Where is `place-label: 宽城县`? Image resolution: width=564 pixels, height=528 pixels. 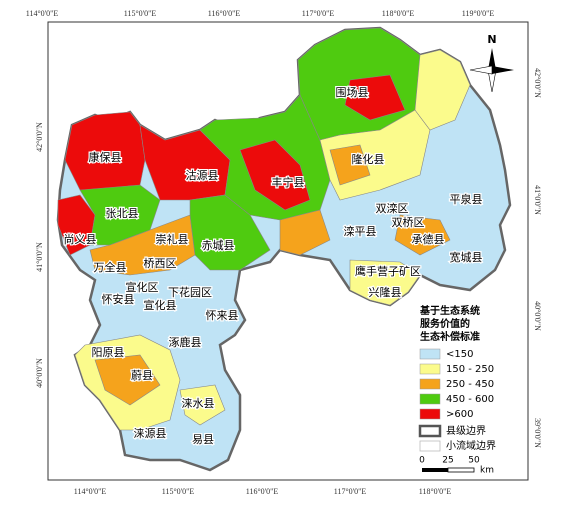 place-label: 宽城县 is located at coordinates (466, 257).